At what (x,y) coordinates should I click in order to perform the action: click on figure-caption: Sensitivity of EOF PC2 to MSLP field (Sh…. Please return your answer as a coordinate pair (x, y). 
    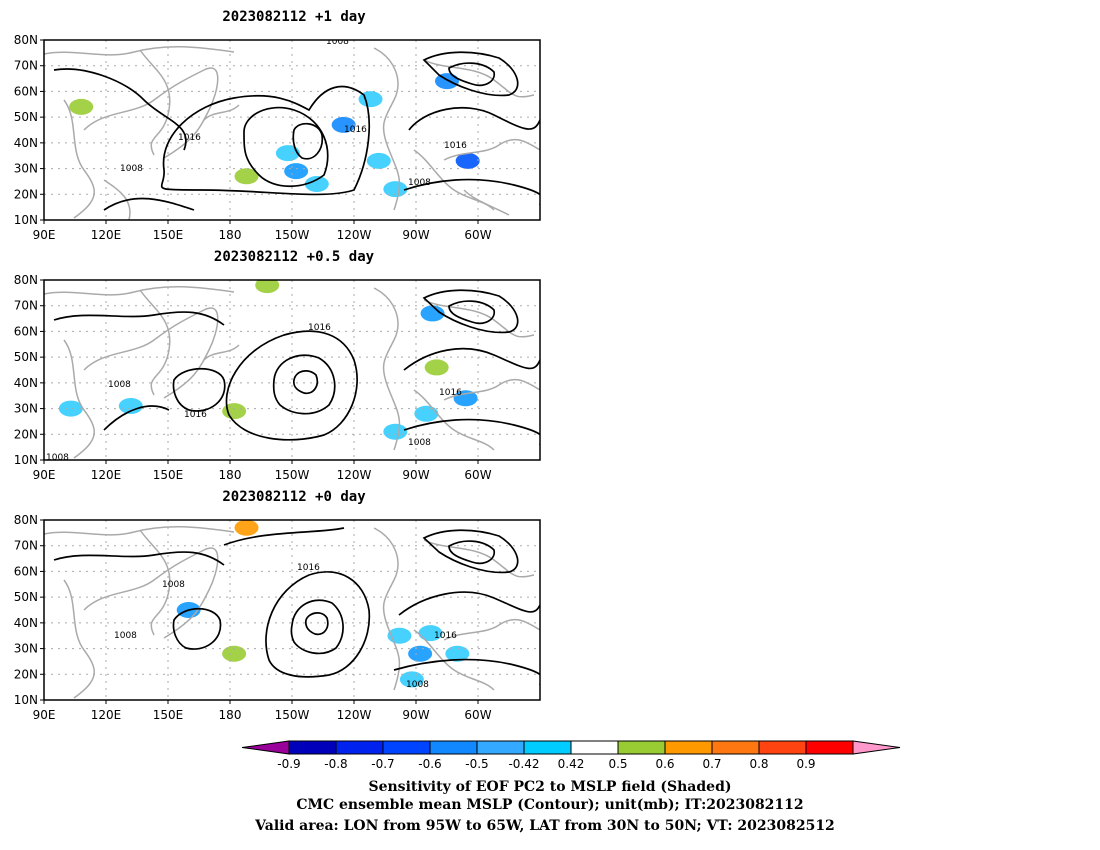
    Looking at the image, I should click on (544, 806).